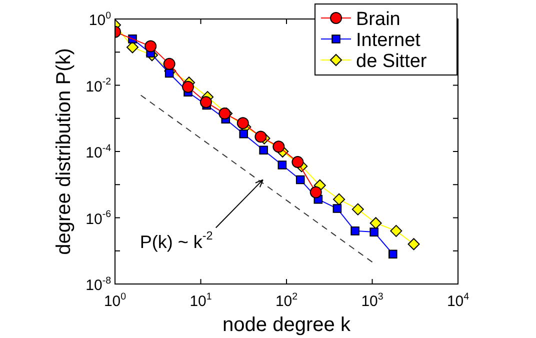 This screenshot has width=536, height=338. What do you see at coordinates (389, 40) in the screenshot?
I see `legend-label: Internet` at bounding box center [389, 40].